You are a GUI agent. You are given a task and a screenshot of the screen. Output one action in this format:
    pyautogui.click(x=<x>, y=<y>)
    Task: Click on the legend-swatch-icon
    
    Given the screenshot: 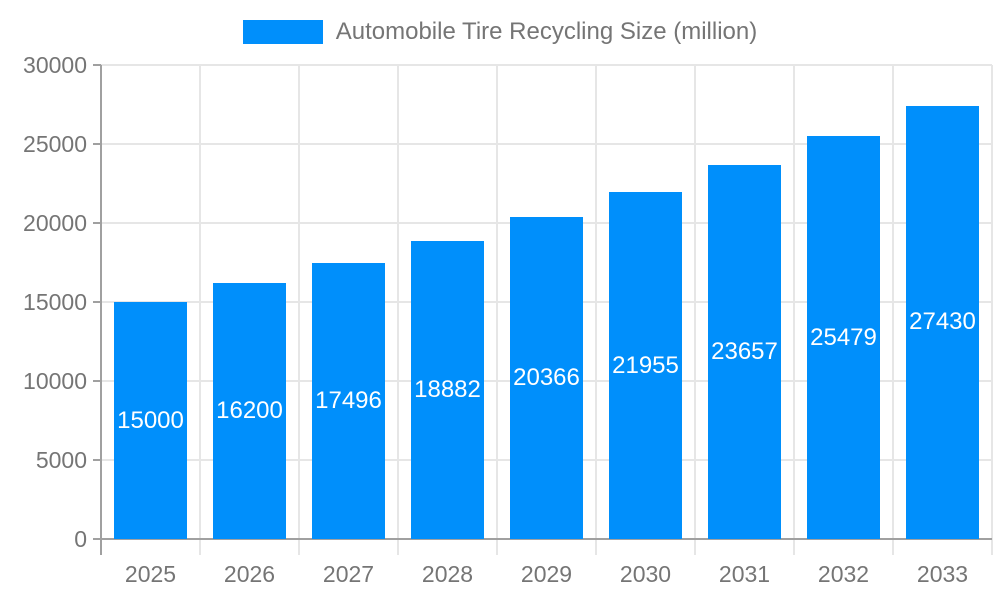 What is the action you would take?
    pyautogui.click(x=282, y=32)
    